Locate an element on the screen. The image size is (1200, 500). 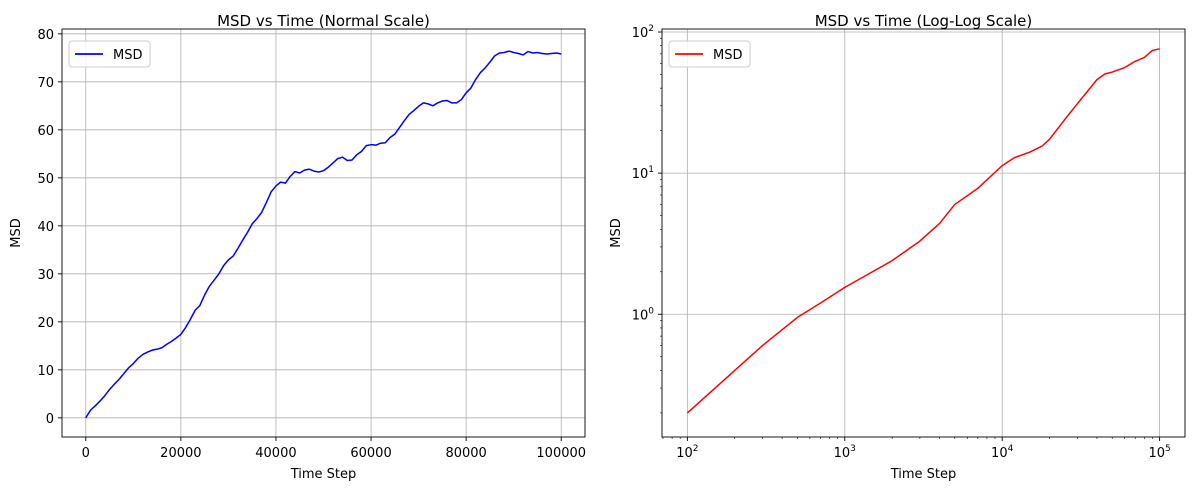
y-tick-label: 80 is located at coordinates (45, 35).